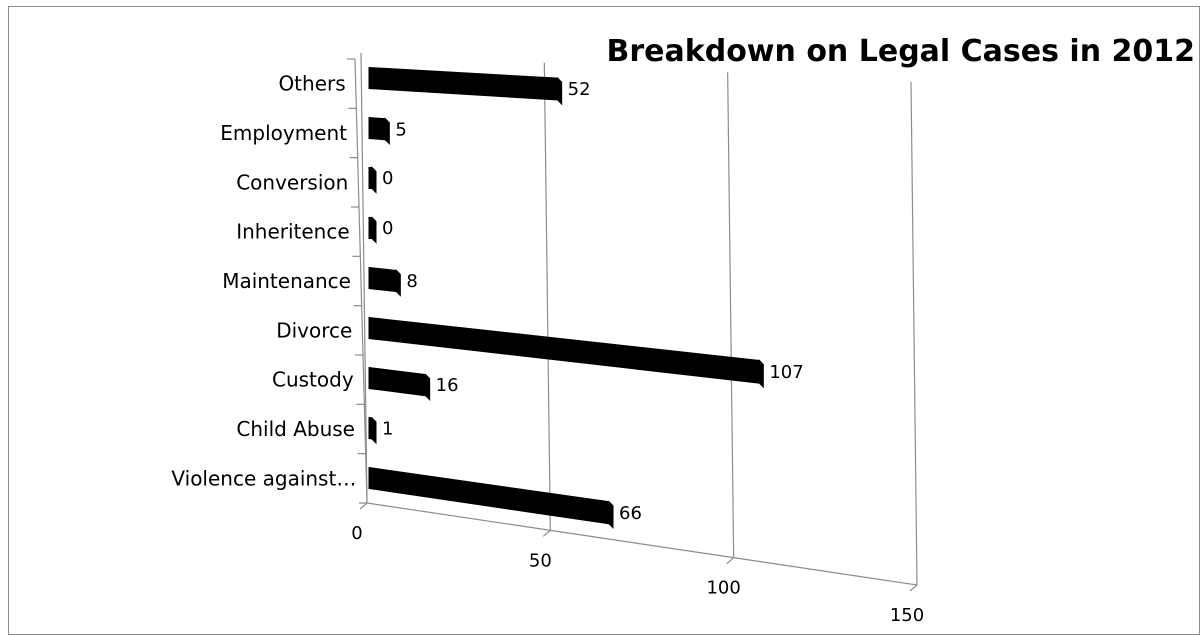  Describe the element at coordinates (579, 89) in the screenshot. I see `data-label: 52` at that location.